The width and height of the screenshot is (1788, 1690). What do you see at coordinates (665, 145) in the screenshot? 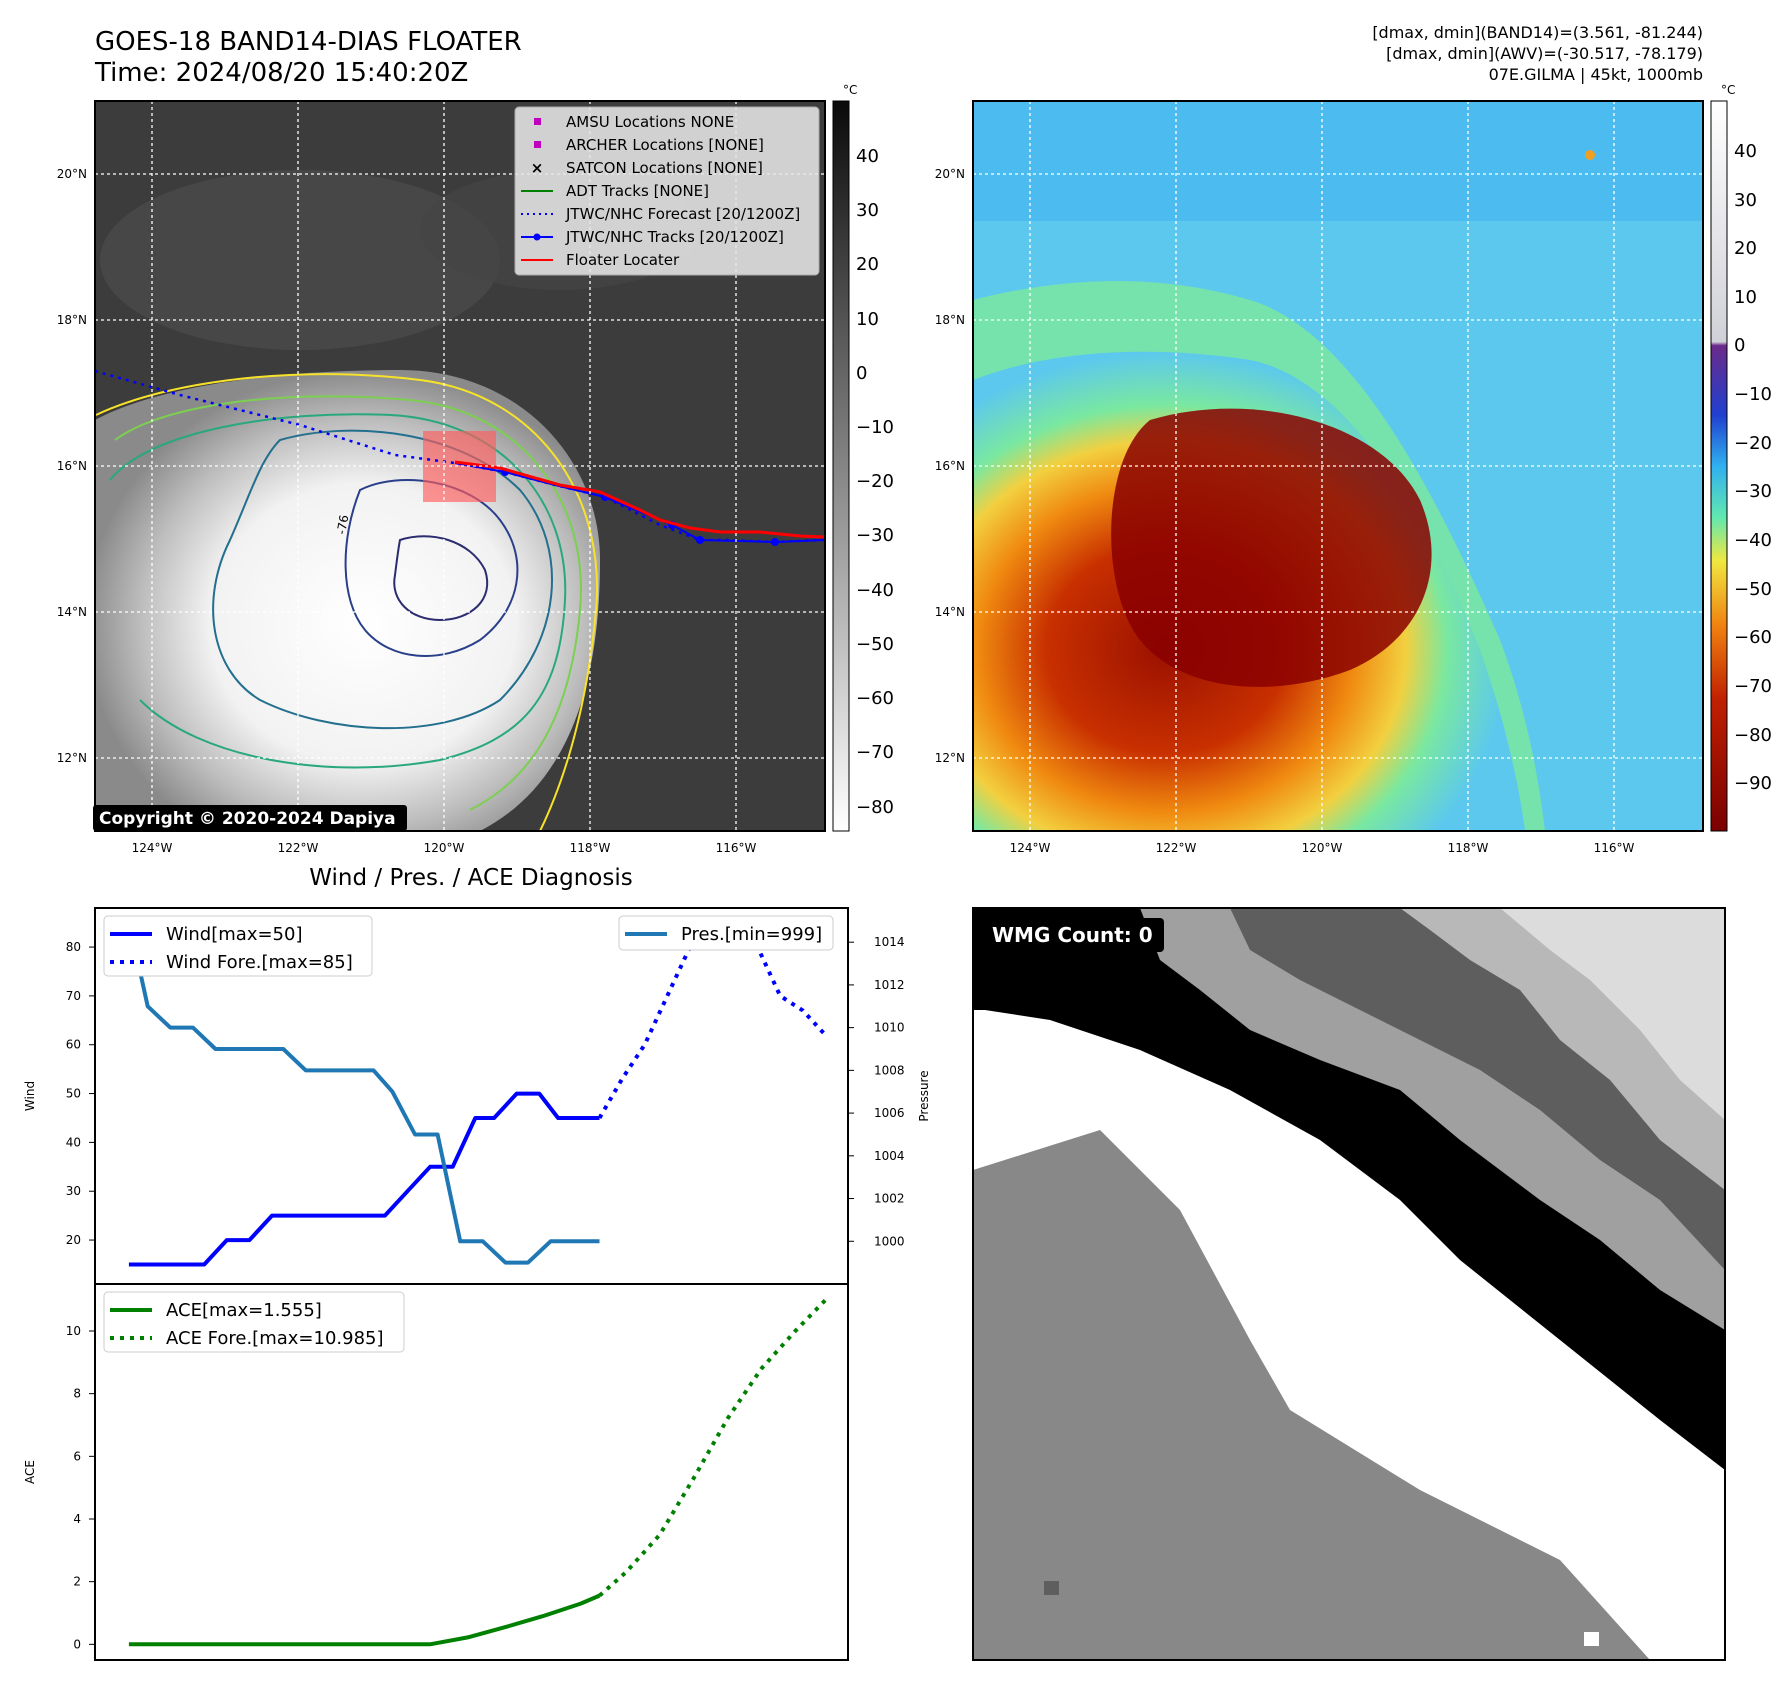
I see `legend-item: ARCHER Locations [NONE]` at bounding box center [665, 145].